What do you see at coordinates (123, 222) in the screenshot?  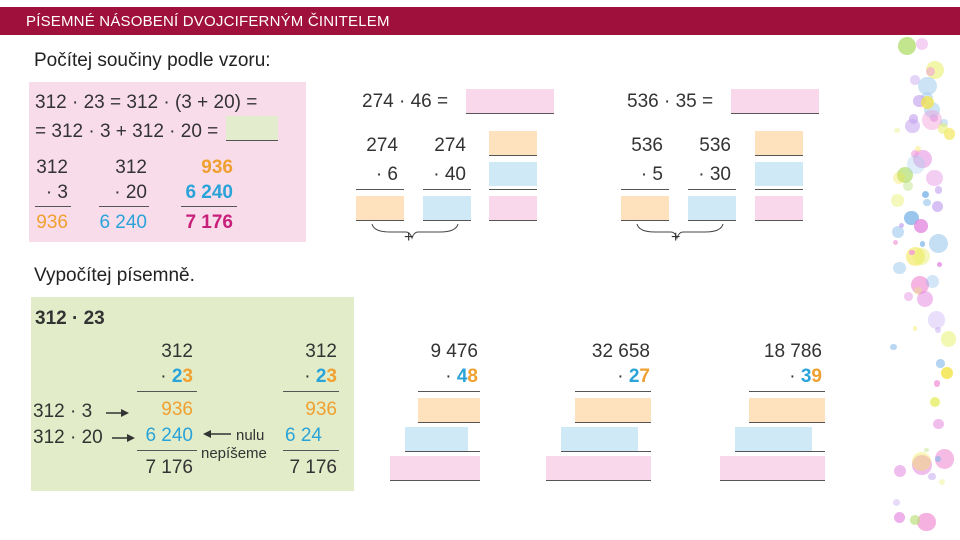 I see `col2-result: 6 240` at bounding box center [123, 222].